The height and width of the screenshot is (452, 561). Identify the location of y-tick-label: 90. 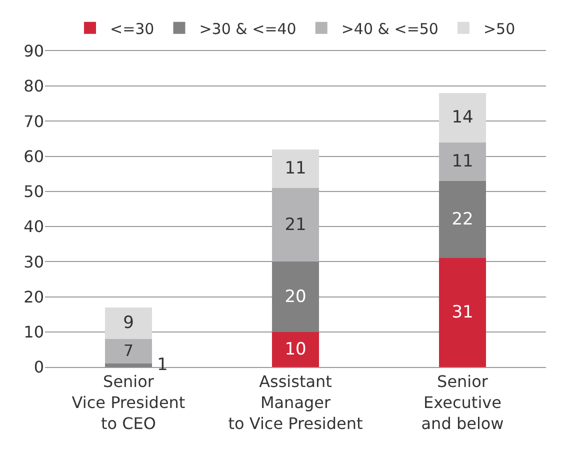
(34, 51).